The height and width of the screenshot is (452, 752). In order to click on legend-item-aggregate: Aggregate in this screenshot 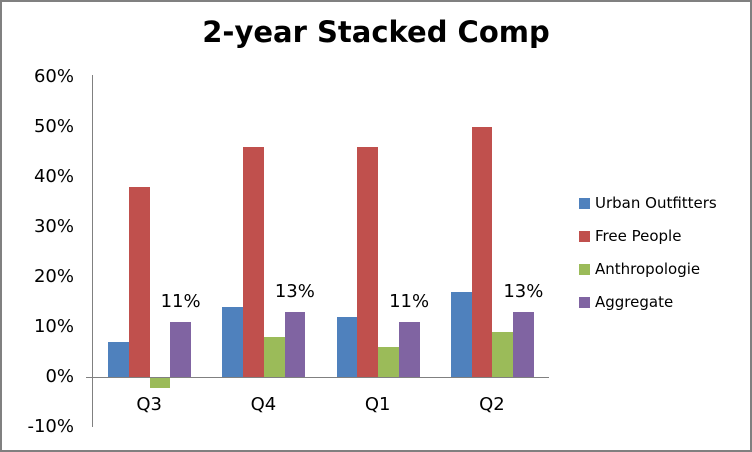, I will do `click(648, 302)`.